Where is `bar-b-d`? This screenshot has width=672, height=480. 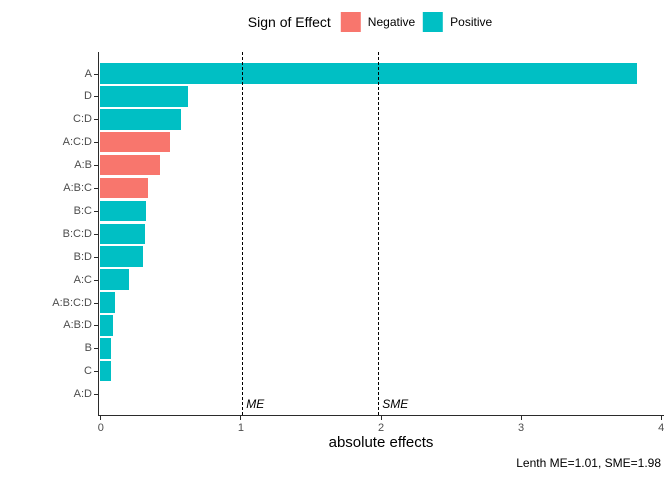 bar-b-d is located at coordinates (122, 256).